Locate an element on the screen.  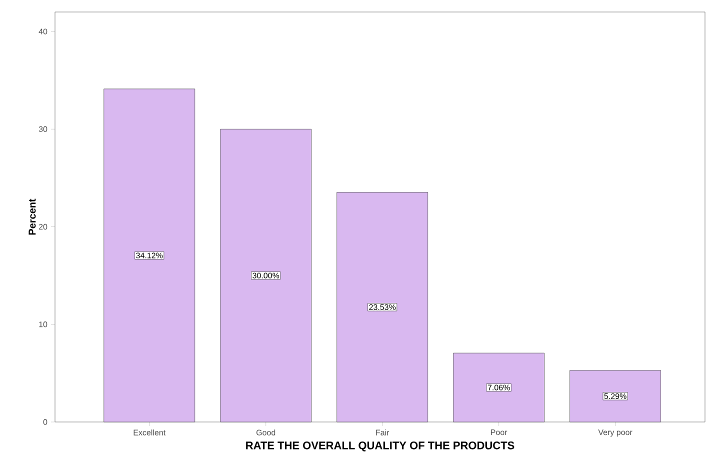
y-tick-label: 10 is located at coordinates (43, 325).